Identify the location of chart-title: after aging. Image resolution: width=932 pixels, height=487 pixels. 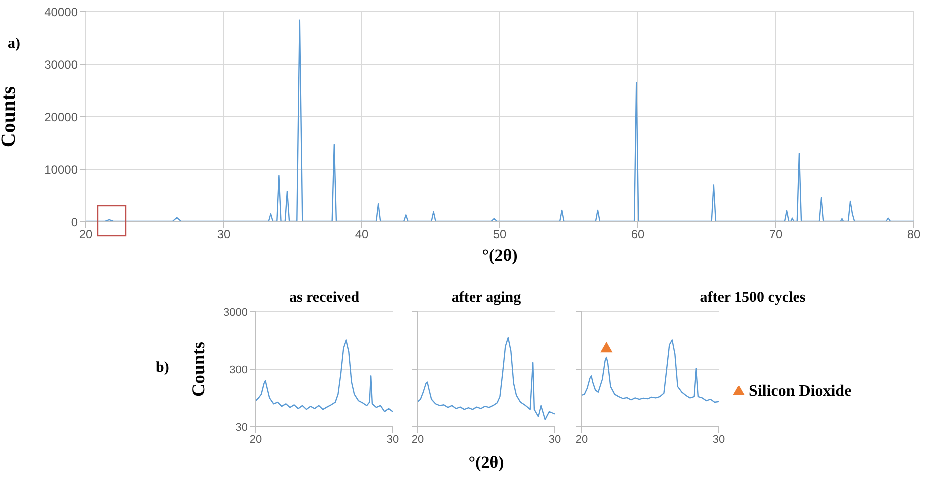
(486, 299).